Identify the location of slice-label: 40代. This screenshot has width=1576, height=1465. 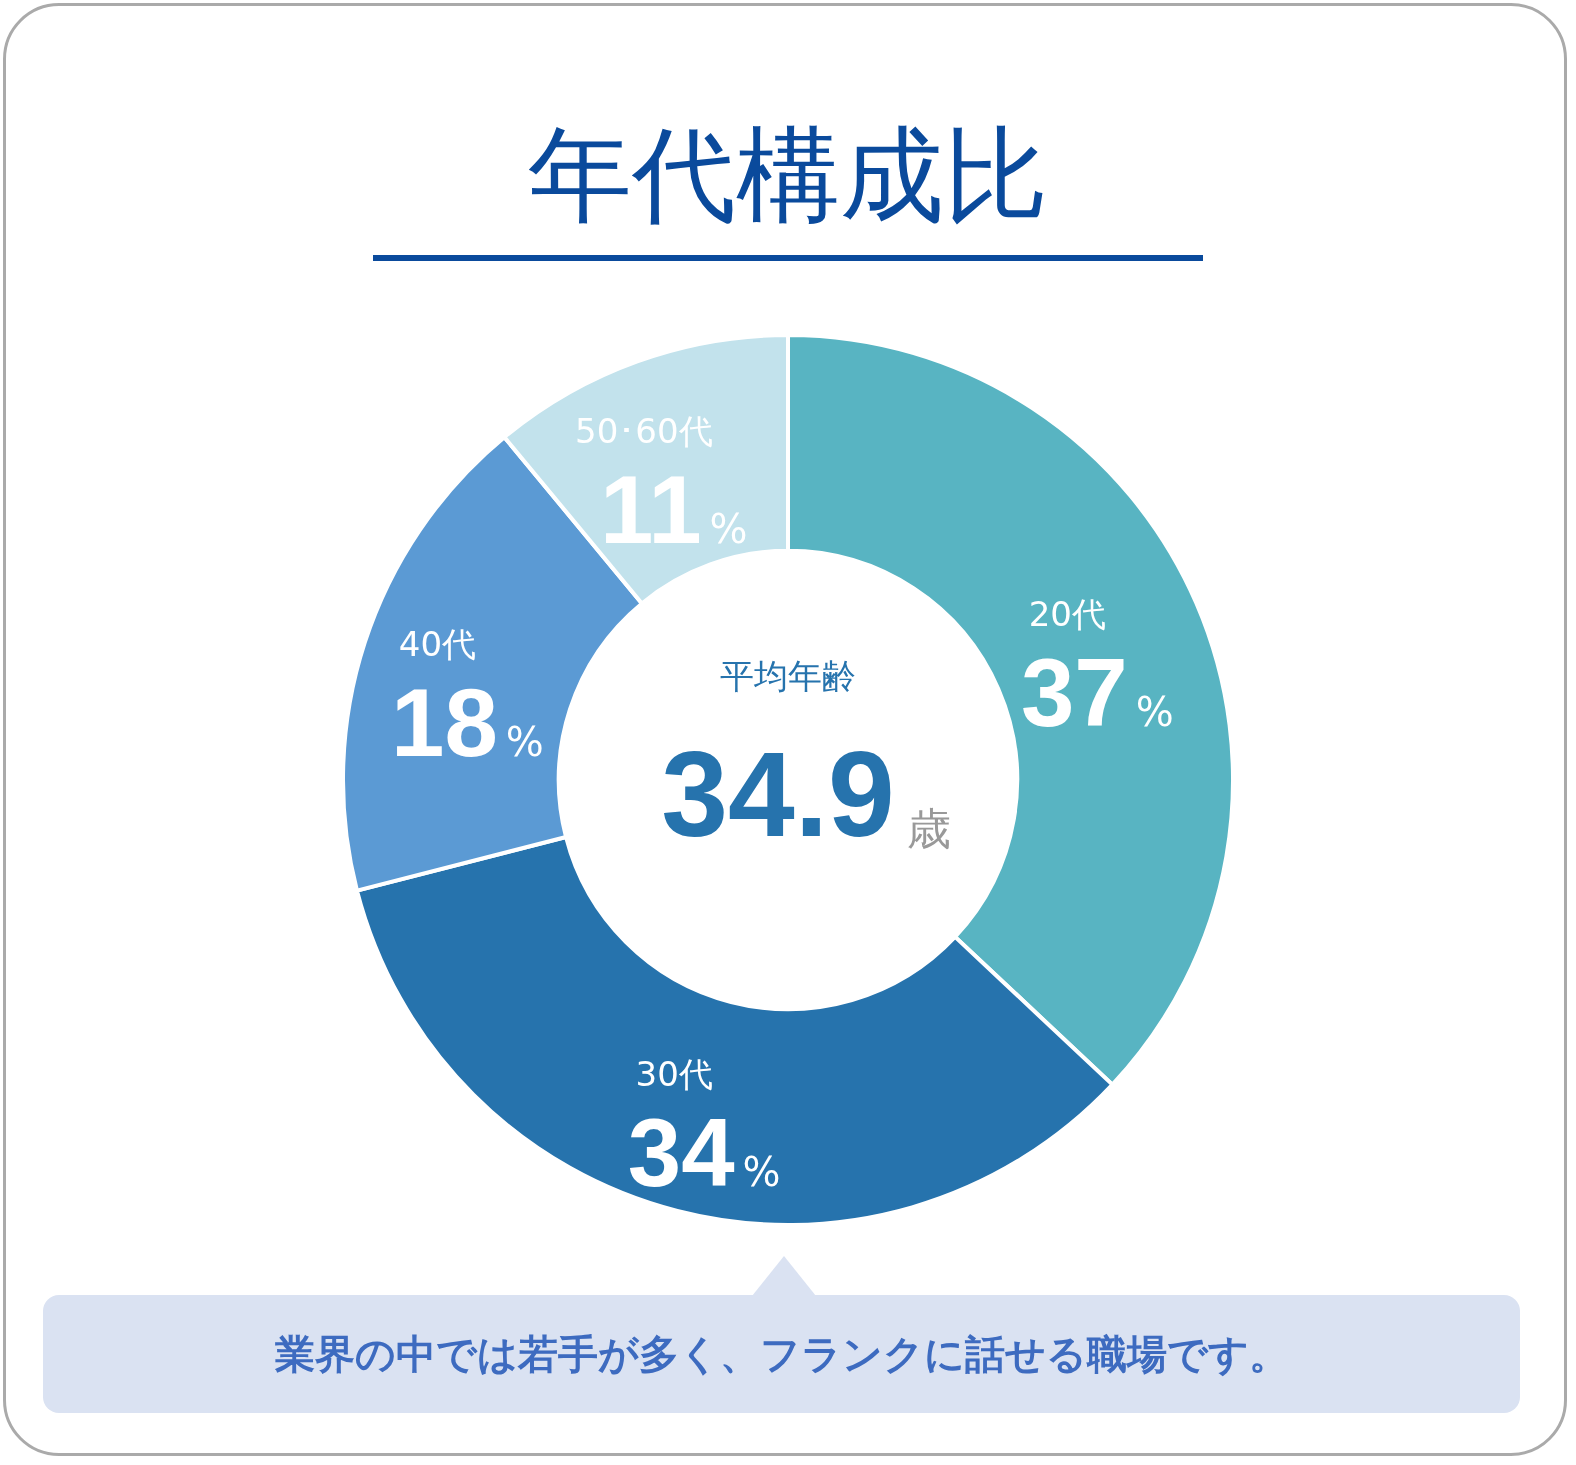
(437, 643).